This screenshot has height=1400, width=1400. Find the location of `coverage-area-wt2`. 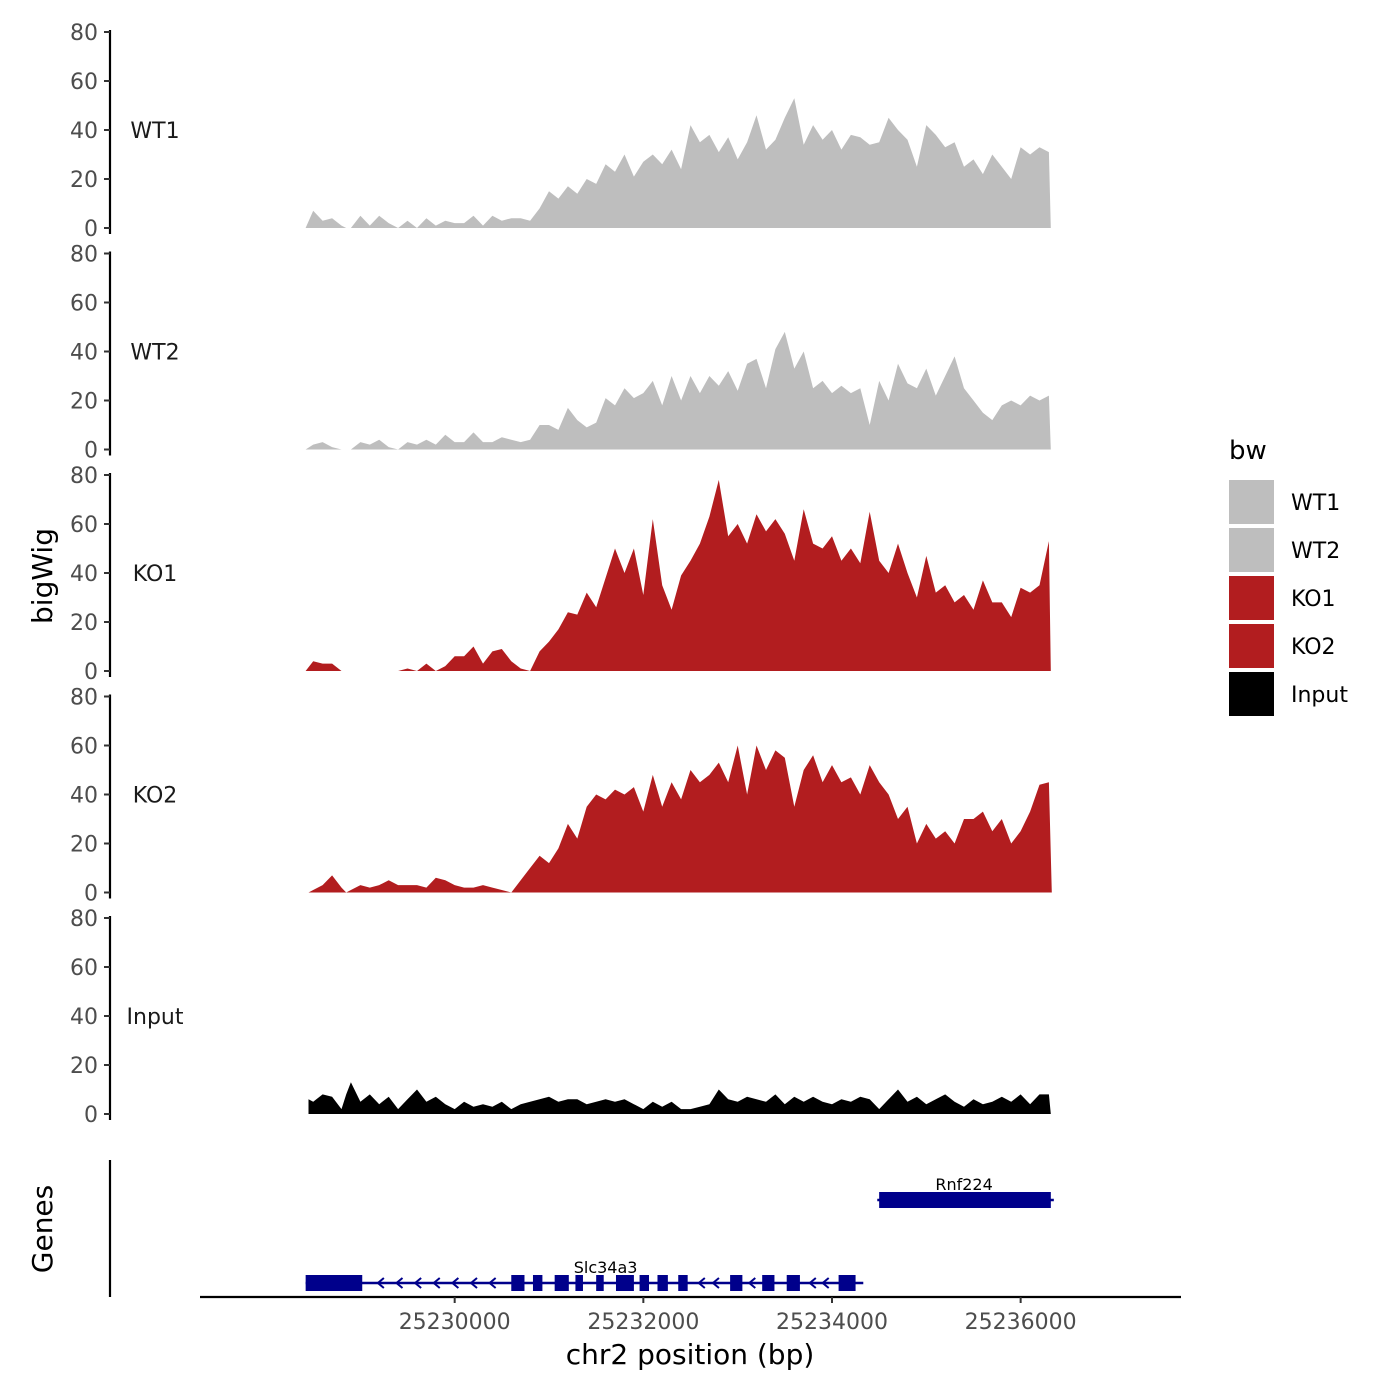

coverage-area-wt2 is located at coordinates (678, 390).